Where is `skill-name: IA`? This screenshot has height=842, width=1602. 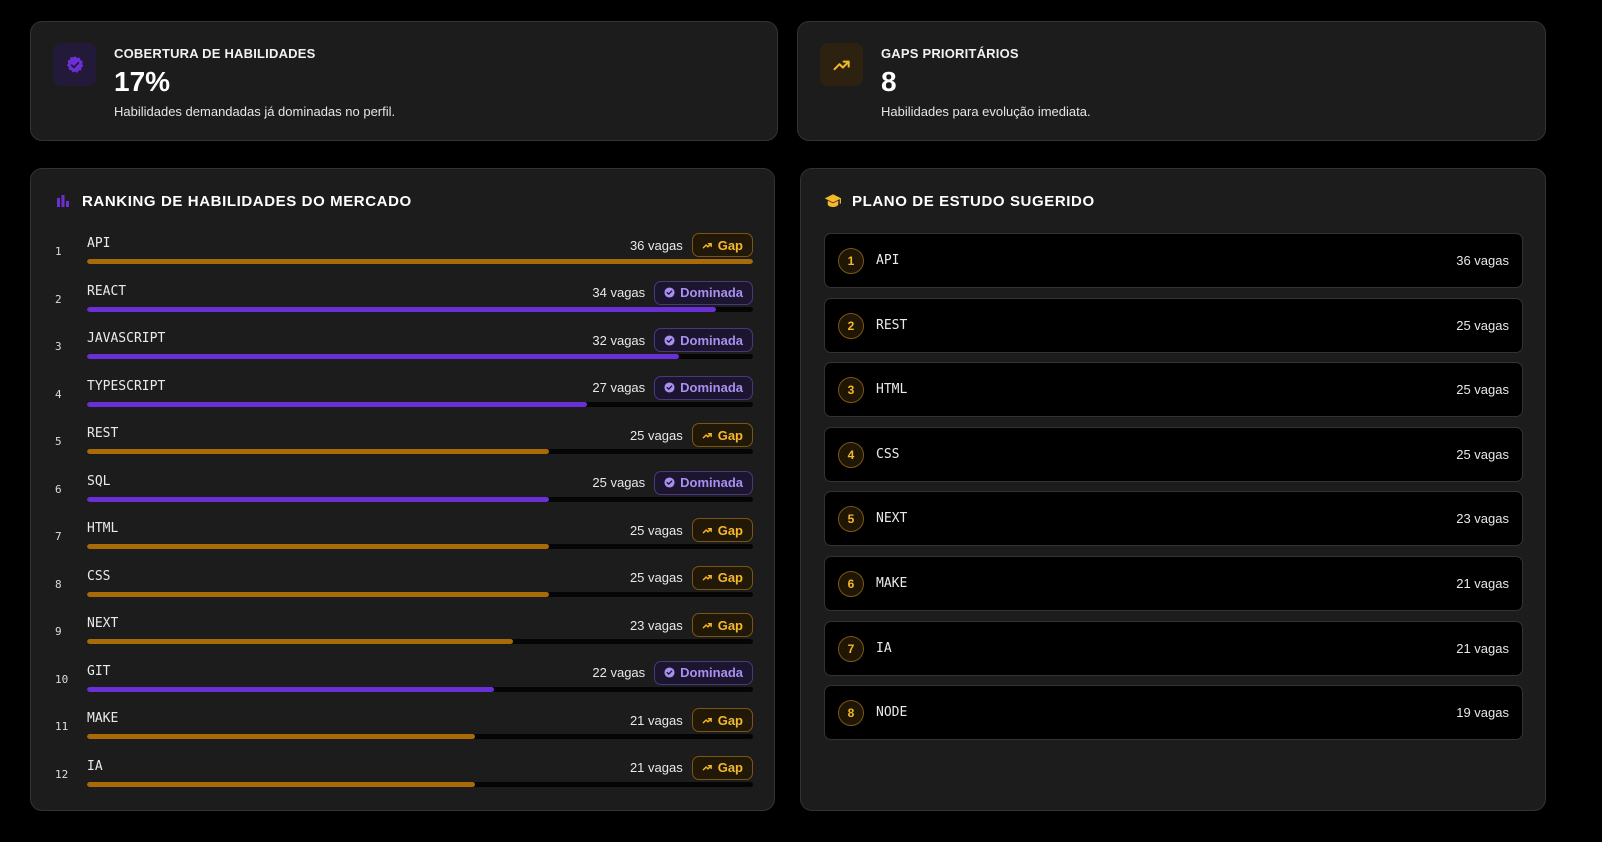 skill-name: IA is located at coordinates (884, 648).